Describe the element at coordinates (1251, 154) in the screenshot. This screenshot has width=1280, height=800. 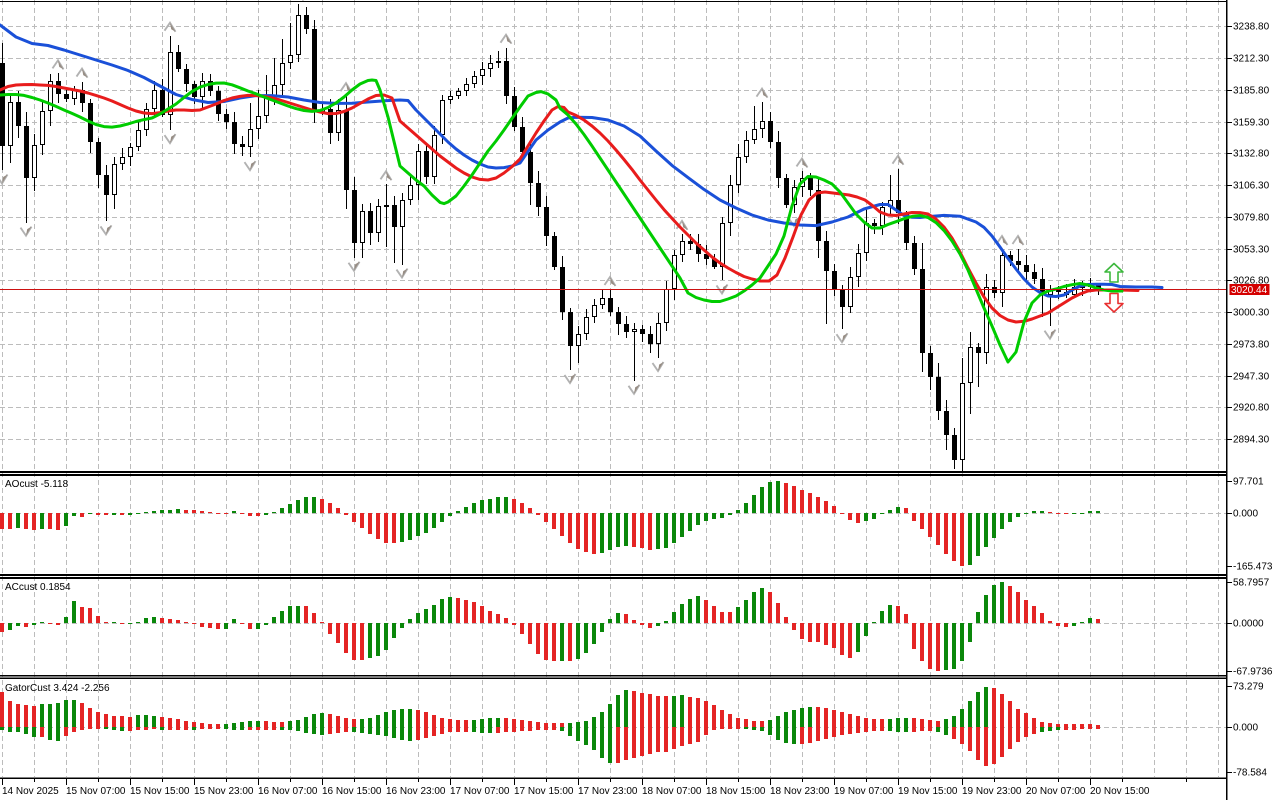
I see `svg-text: 3132.80` at that location.